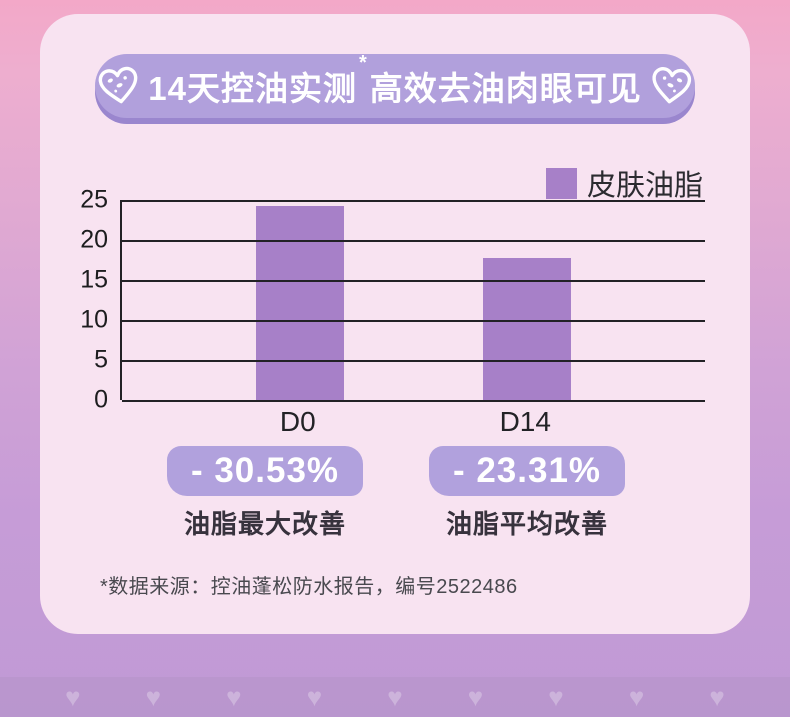 The height and width of the screenshot is (717, 790). Describe the element at coordinates (297, 421) in the screenshot. I see `x-tick-label-D0: D0` at that location.